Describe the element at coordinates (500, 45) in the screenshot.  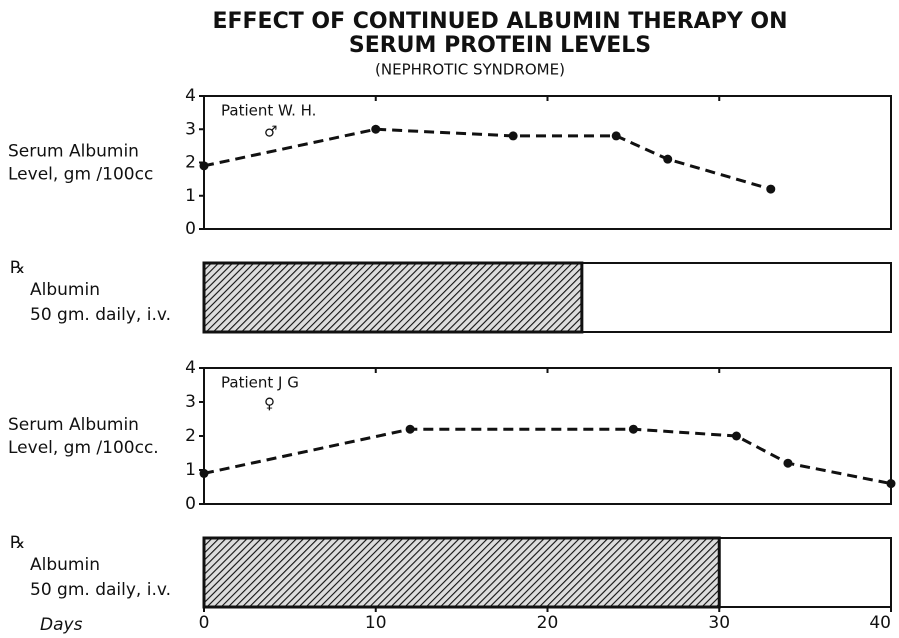
I see `chart-title: SERUM PROTEIN LEVELS` at that location.